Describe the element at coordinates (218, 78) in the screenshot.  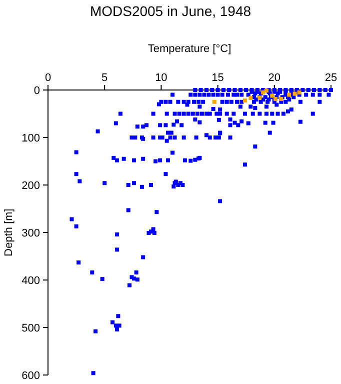
I see `x-tick-label: 15` at that location.